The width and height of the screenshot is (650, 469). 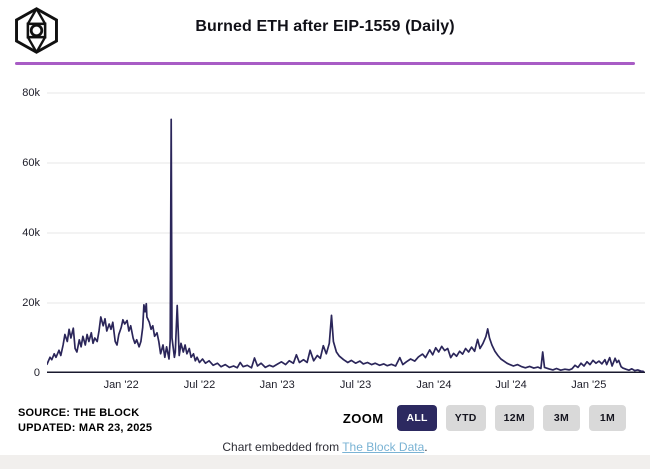 I want to click on embed-prefix: Chart embedded from, so click(x=282, y=447).